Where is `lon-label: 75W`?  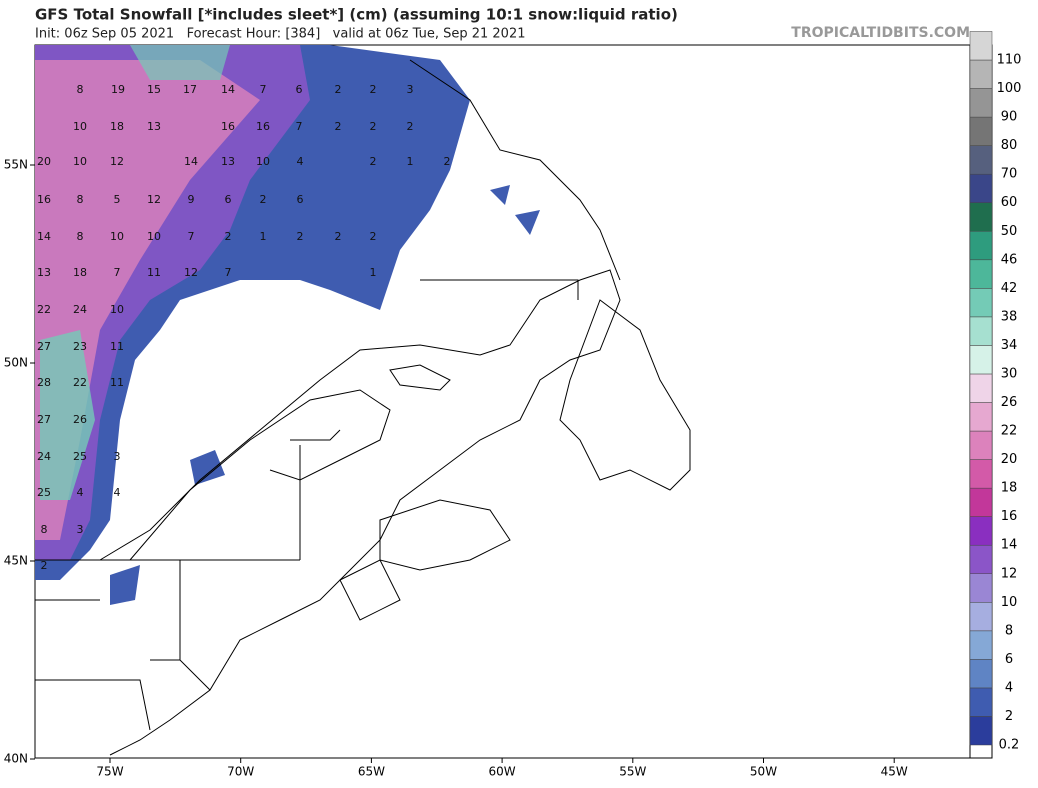 lon-label: 75W is located at coordinates (109, 772).